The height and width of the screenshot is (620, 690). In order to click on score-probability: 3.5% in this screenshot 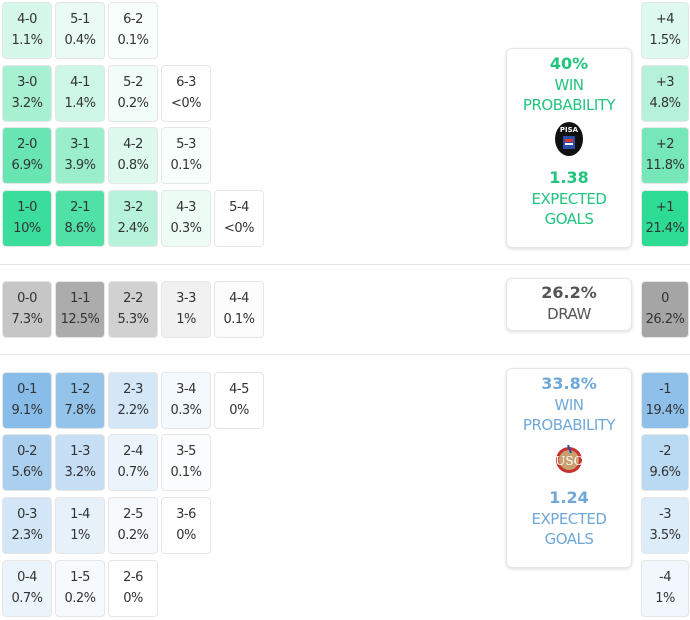, I will do `click(665, 535)`.